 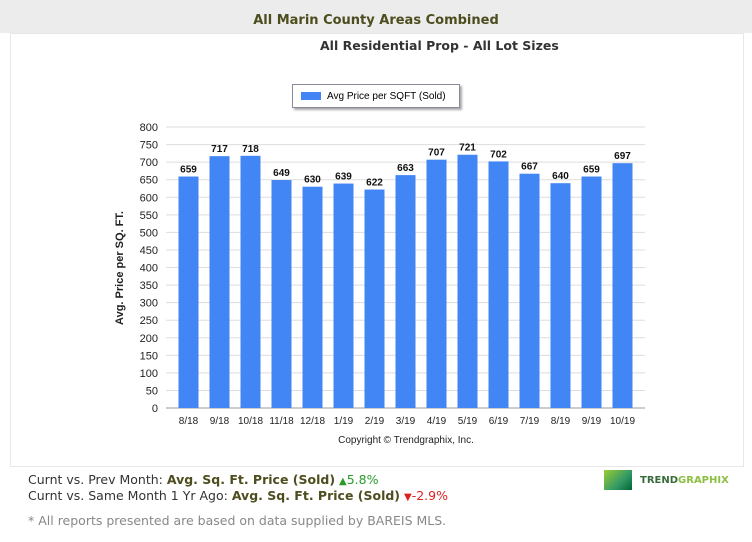 I want to click on y-tick-label: 500, so click(x=149, y=233).